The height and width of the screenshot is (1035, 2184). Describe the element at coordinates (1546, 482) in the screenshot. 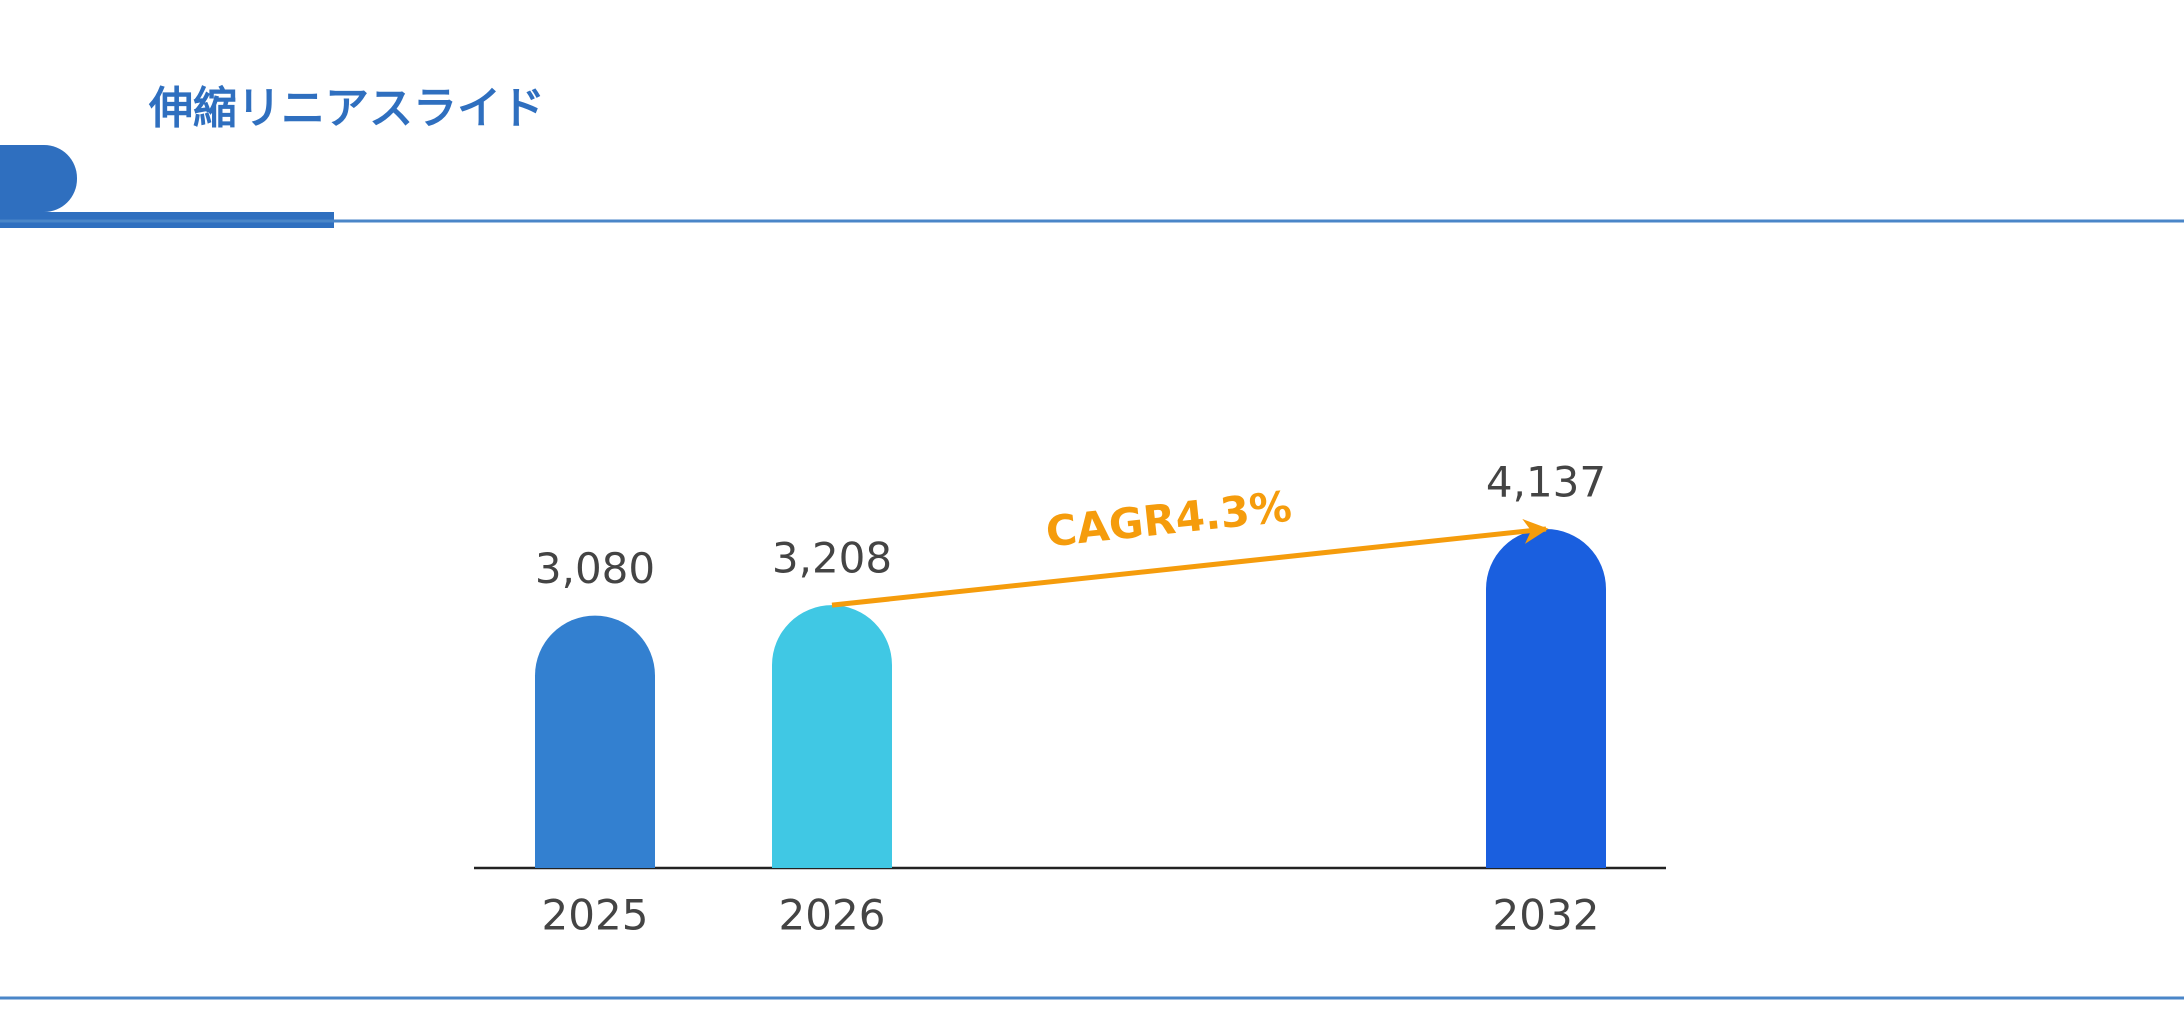

I see `value-label: 4,137` at that location.